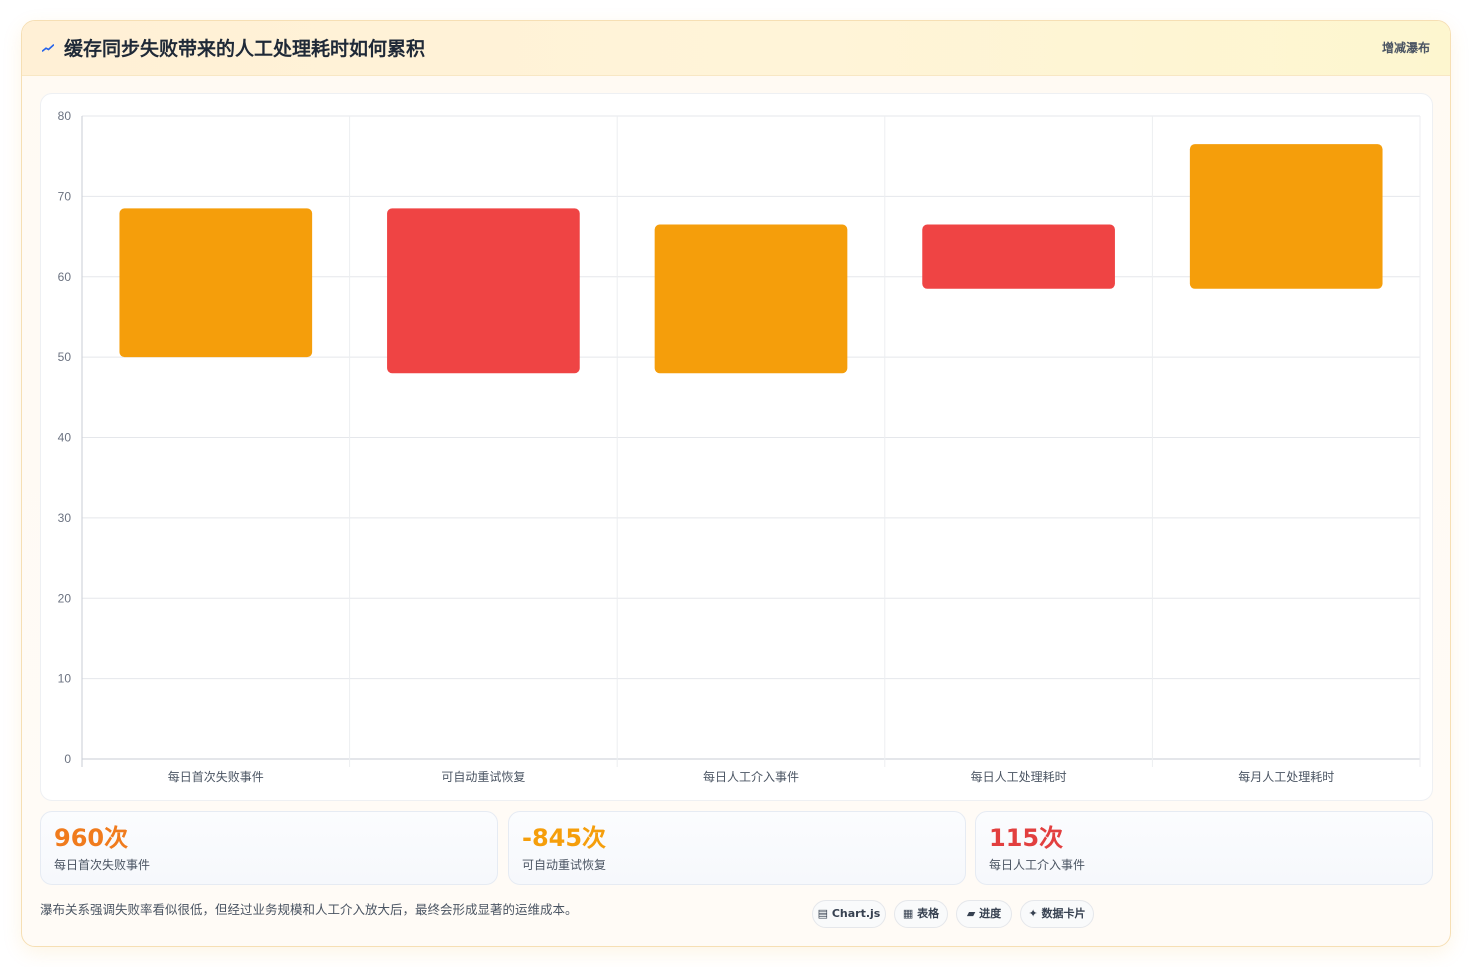 The width and height of the screenshot is (1471, 967). I want to click on kpi-label: 可自动重试恢复, so click(564, 865).